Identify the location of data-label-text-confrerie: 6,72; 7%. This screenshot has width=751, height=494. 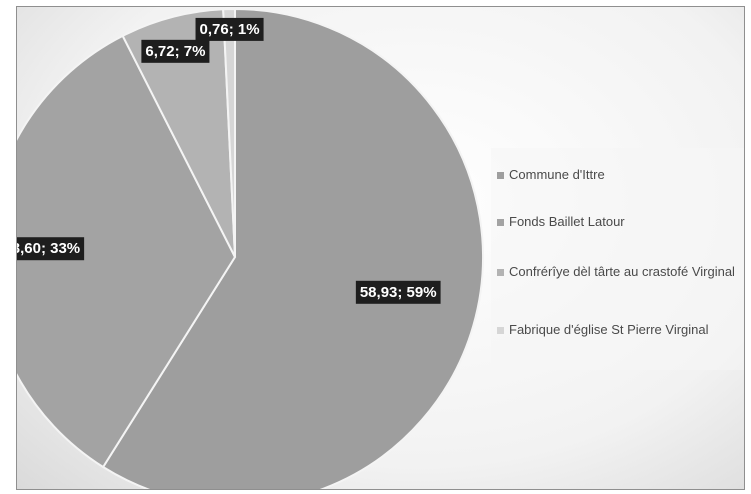
(175, 51).